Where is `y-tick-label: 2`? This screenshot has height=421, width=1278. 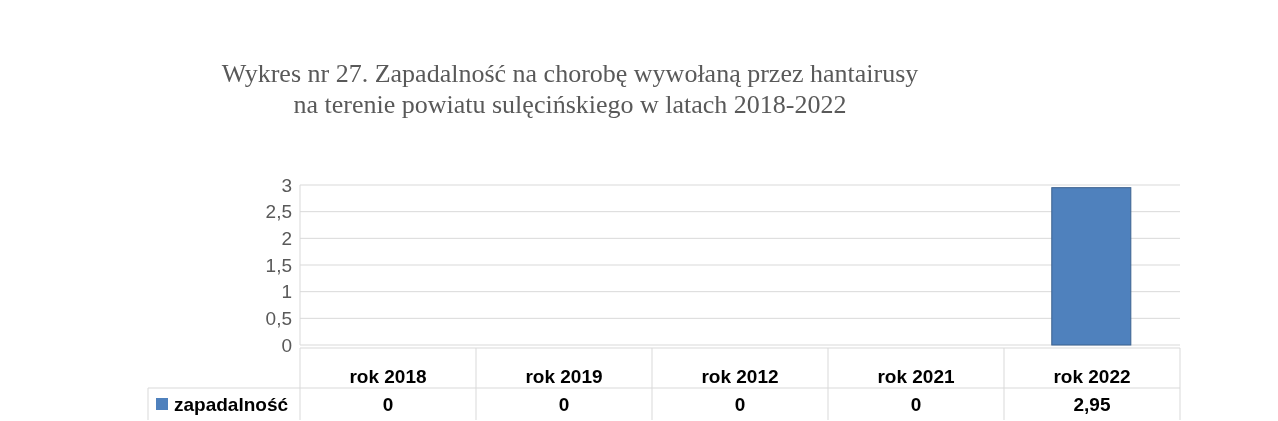 y-tick-label: 2 is located at coordinates (286, 238).